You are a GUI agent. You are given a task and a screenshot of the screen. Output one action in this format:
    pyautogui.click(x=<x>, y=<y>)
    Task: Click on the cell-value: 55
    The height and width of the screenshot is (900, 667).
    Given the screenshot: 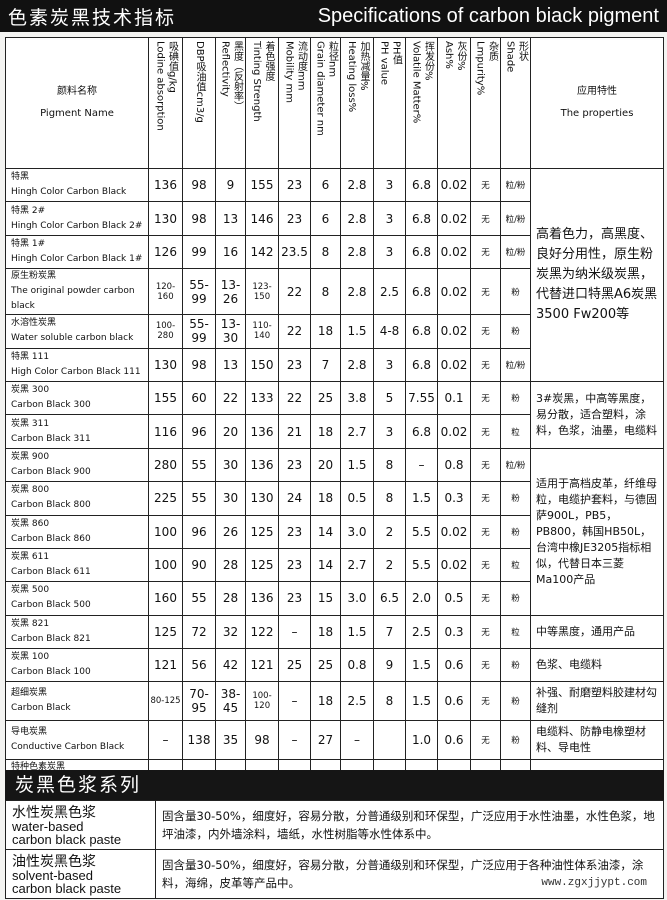 What is the action you would take?
    pyautogui.click(x=199, y=465)
    